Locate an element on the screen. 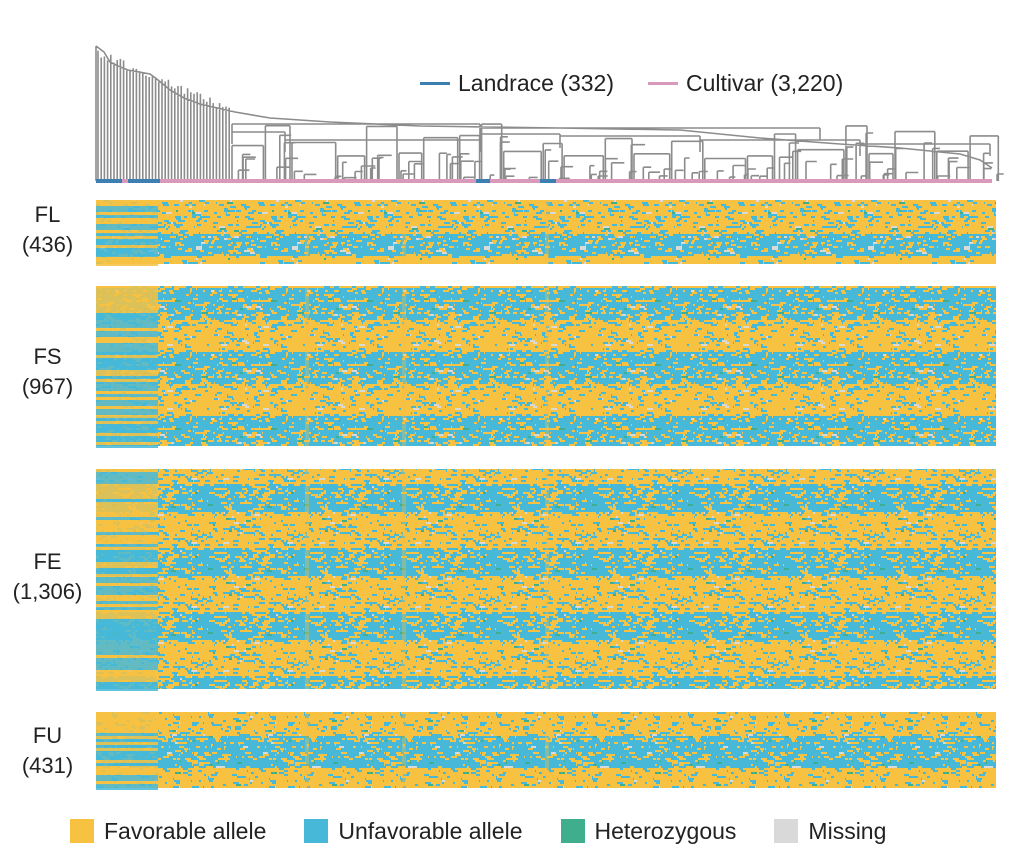 The image size is (1013, 863). heatmap-panel-fu is located at coordinates (546, 751).